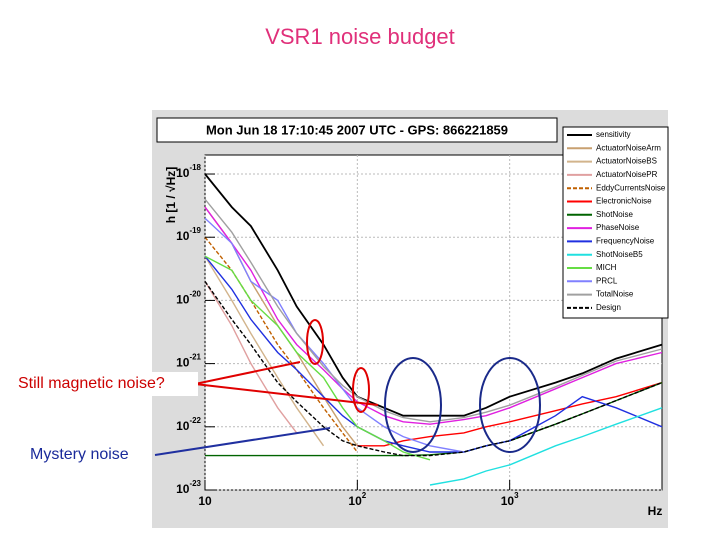  I want to click on y-axis-label: h [1 / √Hz], so click(171, 195).